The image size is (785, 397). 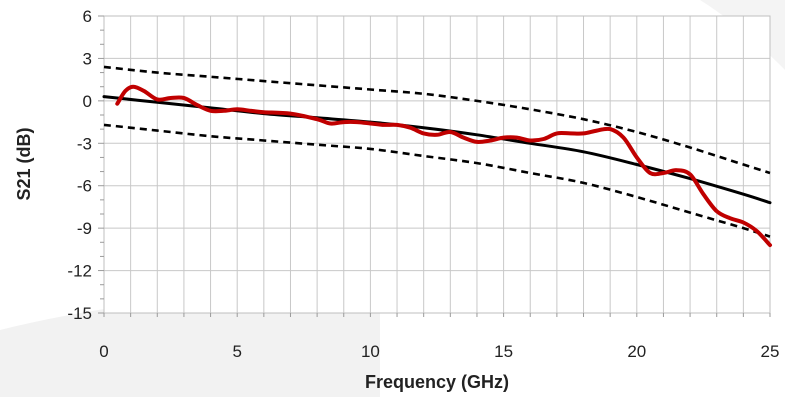 I want to click on y-tick-label: -9, so click(x=84, y=228).